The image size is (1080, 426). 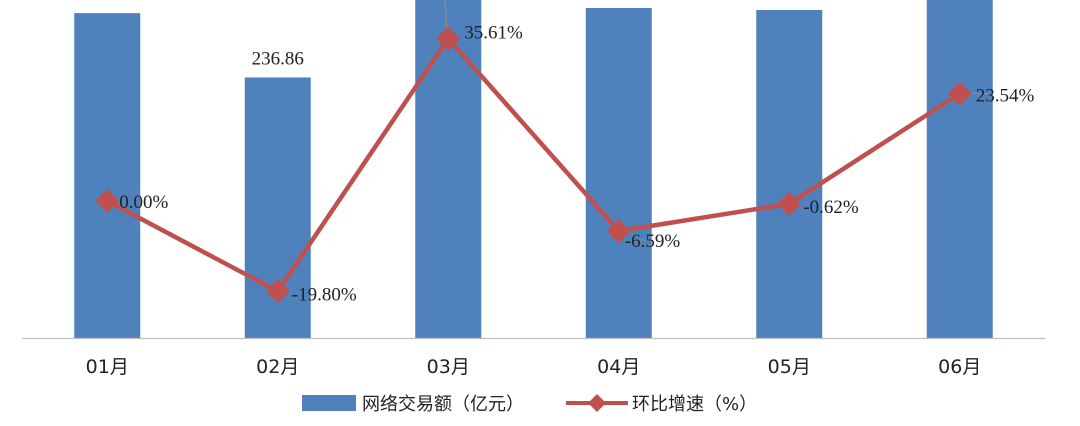 I want to click on line-value-label-6: 23.54%, so click(x=1005, y=96).